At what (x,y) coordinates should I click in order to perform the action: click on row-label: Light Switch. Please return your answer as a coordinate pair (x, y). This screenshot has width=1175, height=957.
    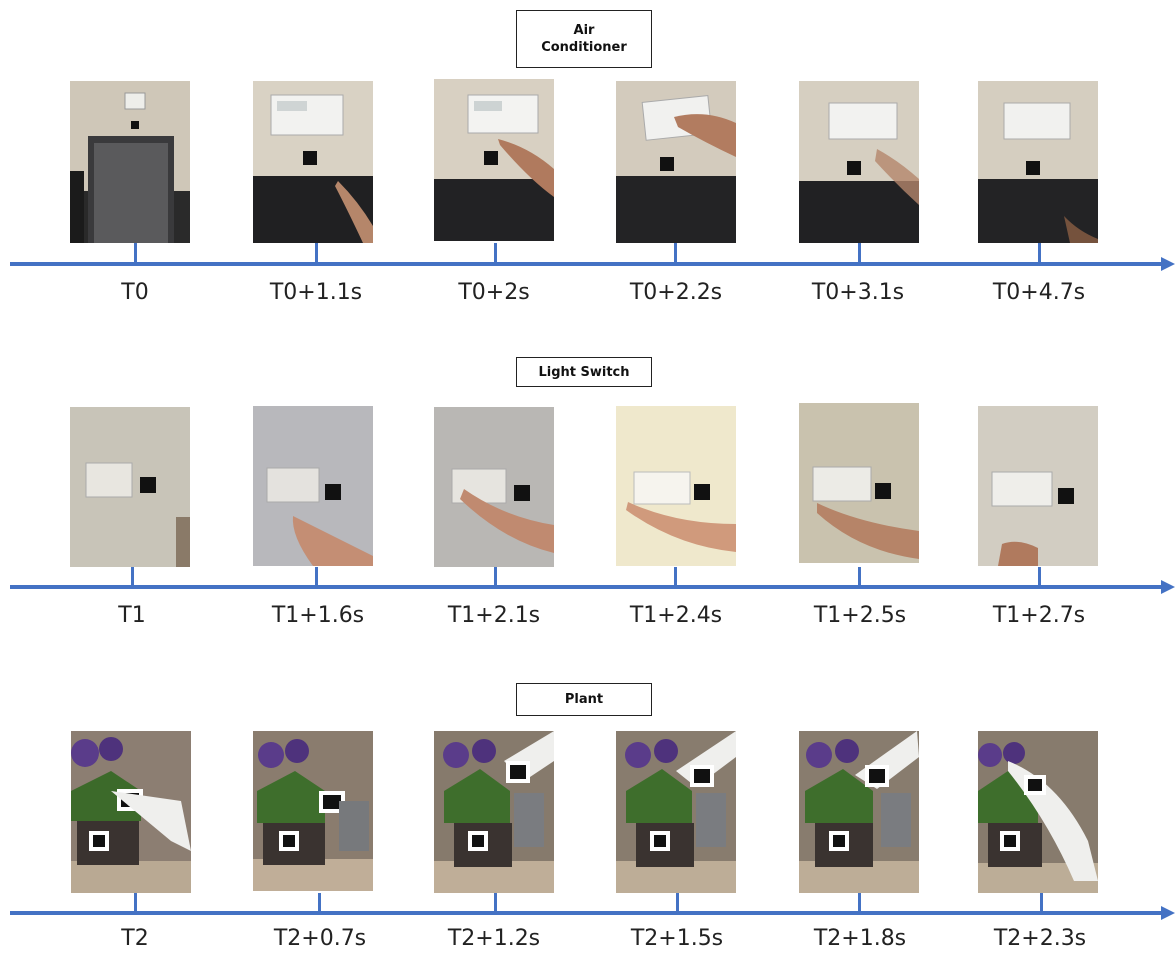
    Looking at the image, I should click on (584, 372).